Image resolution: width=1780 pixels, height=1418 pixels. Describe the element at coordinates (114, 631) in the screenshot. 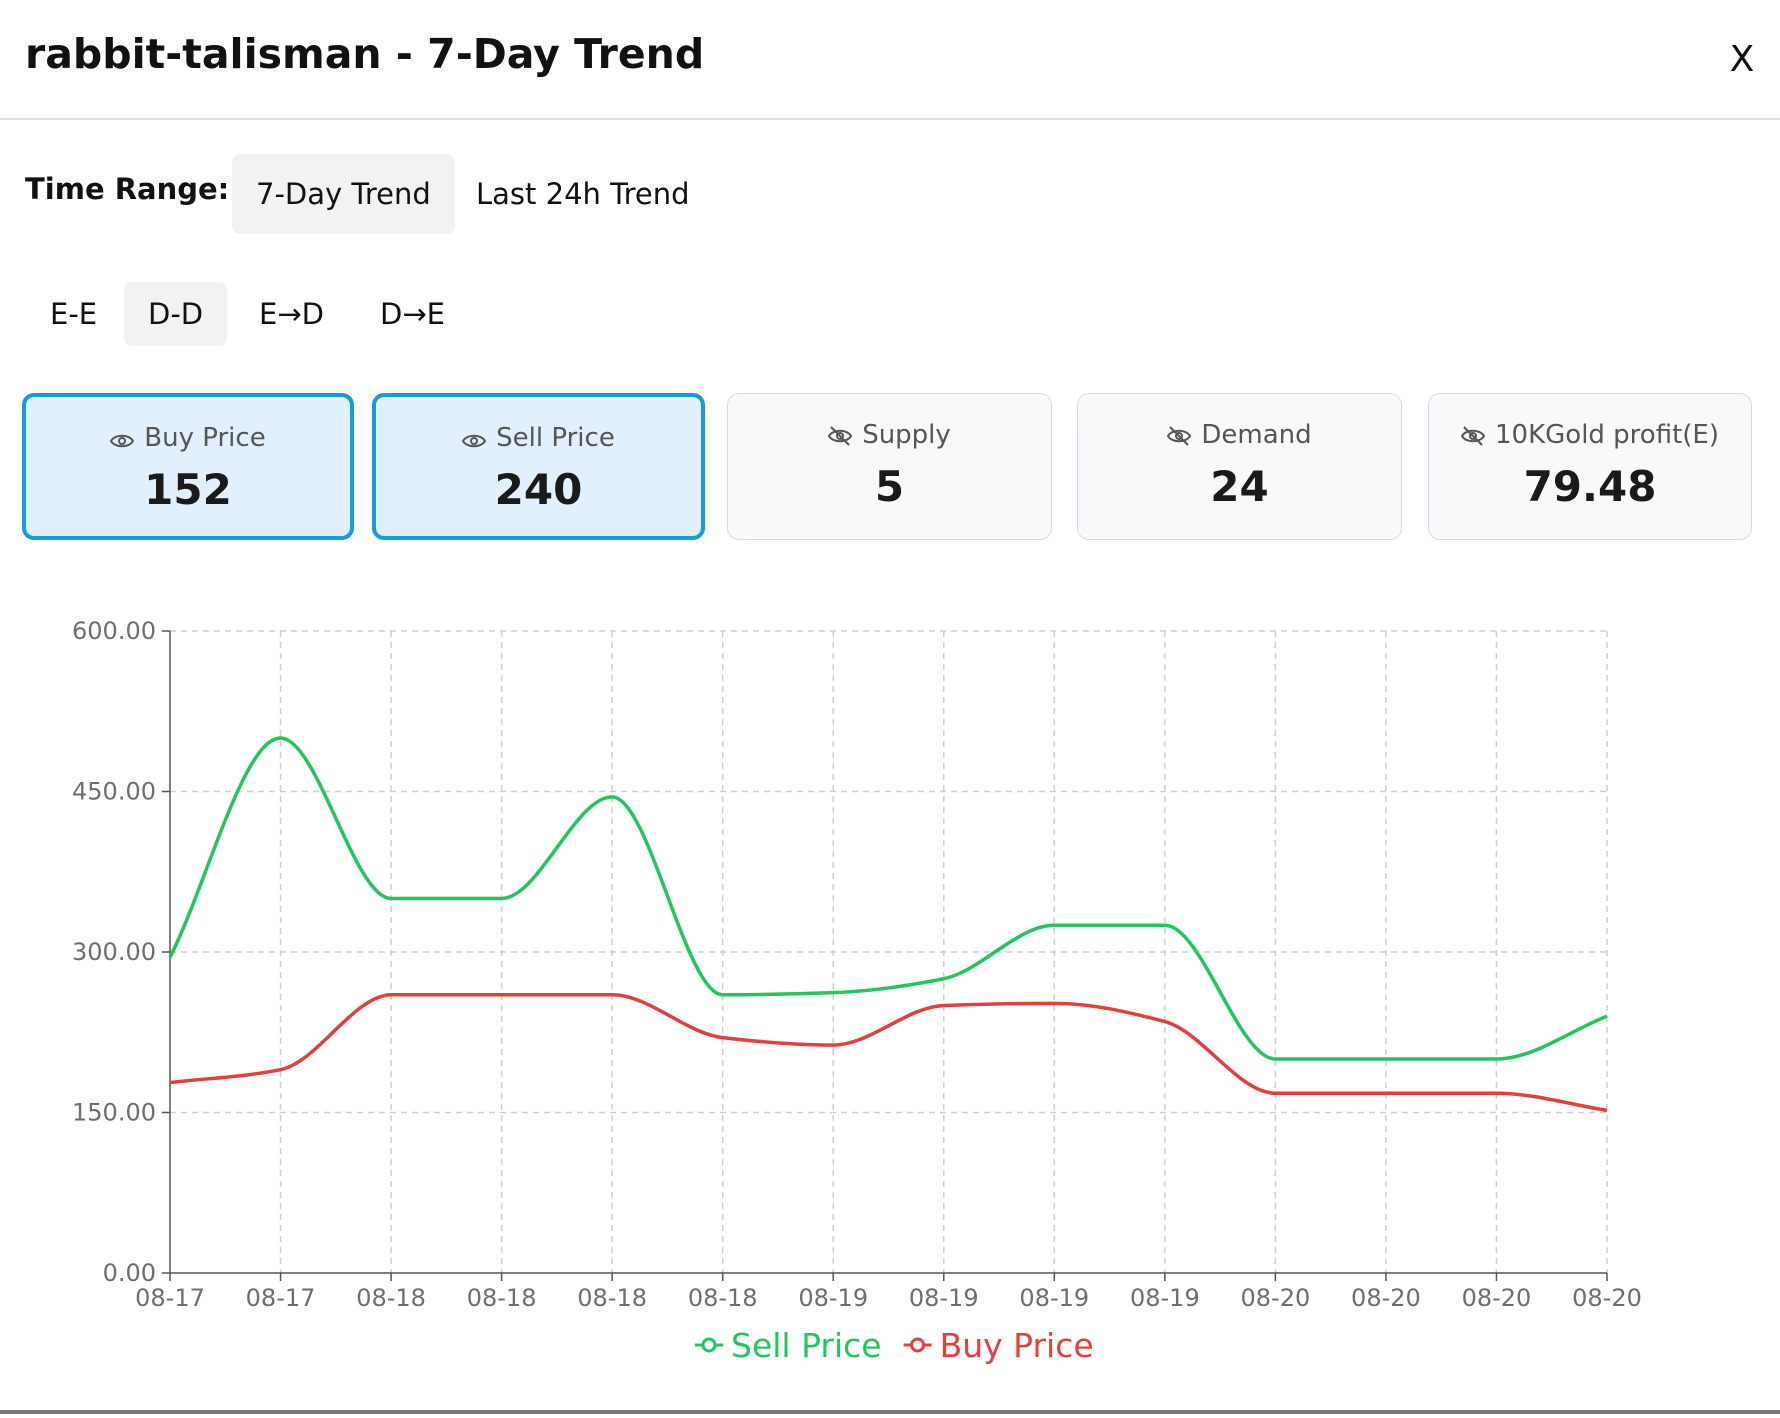

I see `y-tick-label: 600.00` at that location.